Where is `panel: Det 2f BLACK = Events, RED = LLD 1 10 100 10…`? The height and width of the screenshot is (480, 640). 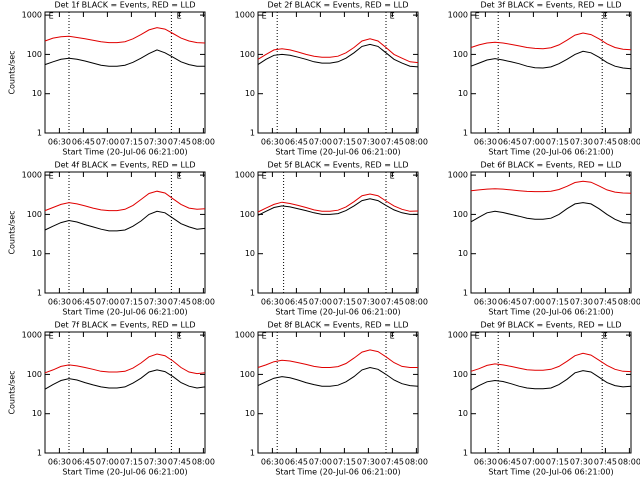 panel: Det 2f BLACK = Events, RED = LLD 1 10 100 10… is located at coordinates (331, 79).